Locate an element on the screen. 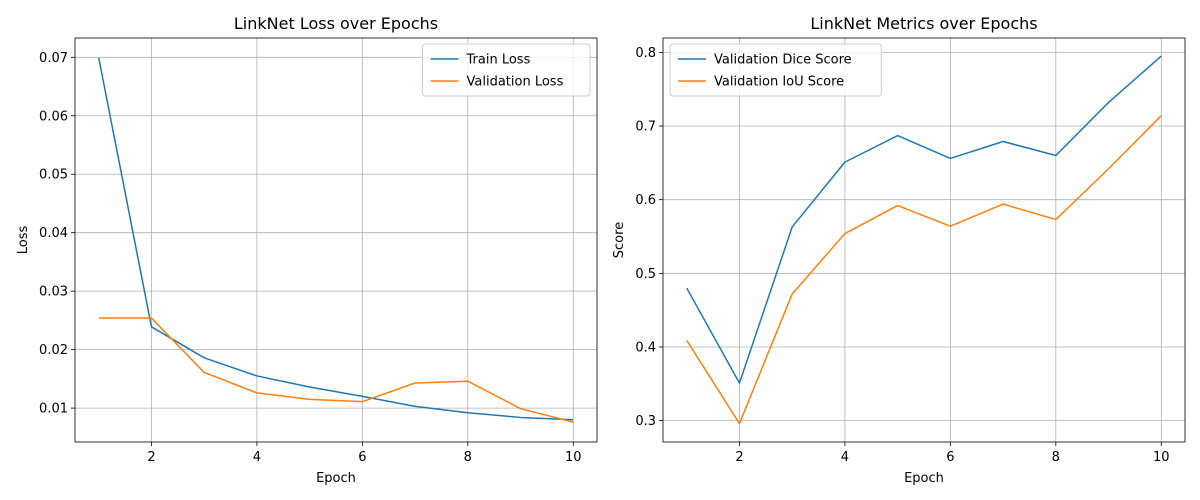 The height and width of the screenshot is (500, 1200). loss-chart-legend: Train Loss Validation Loss is located at coordinates (506, 70).